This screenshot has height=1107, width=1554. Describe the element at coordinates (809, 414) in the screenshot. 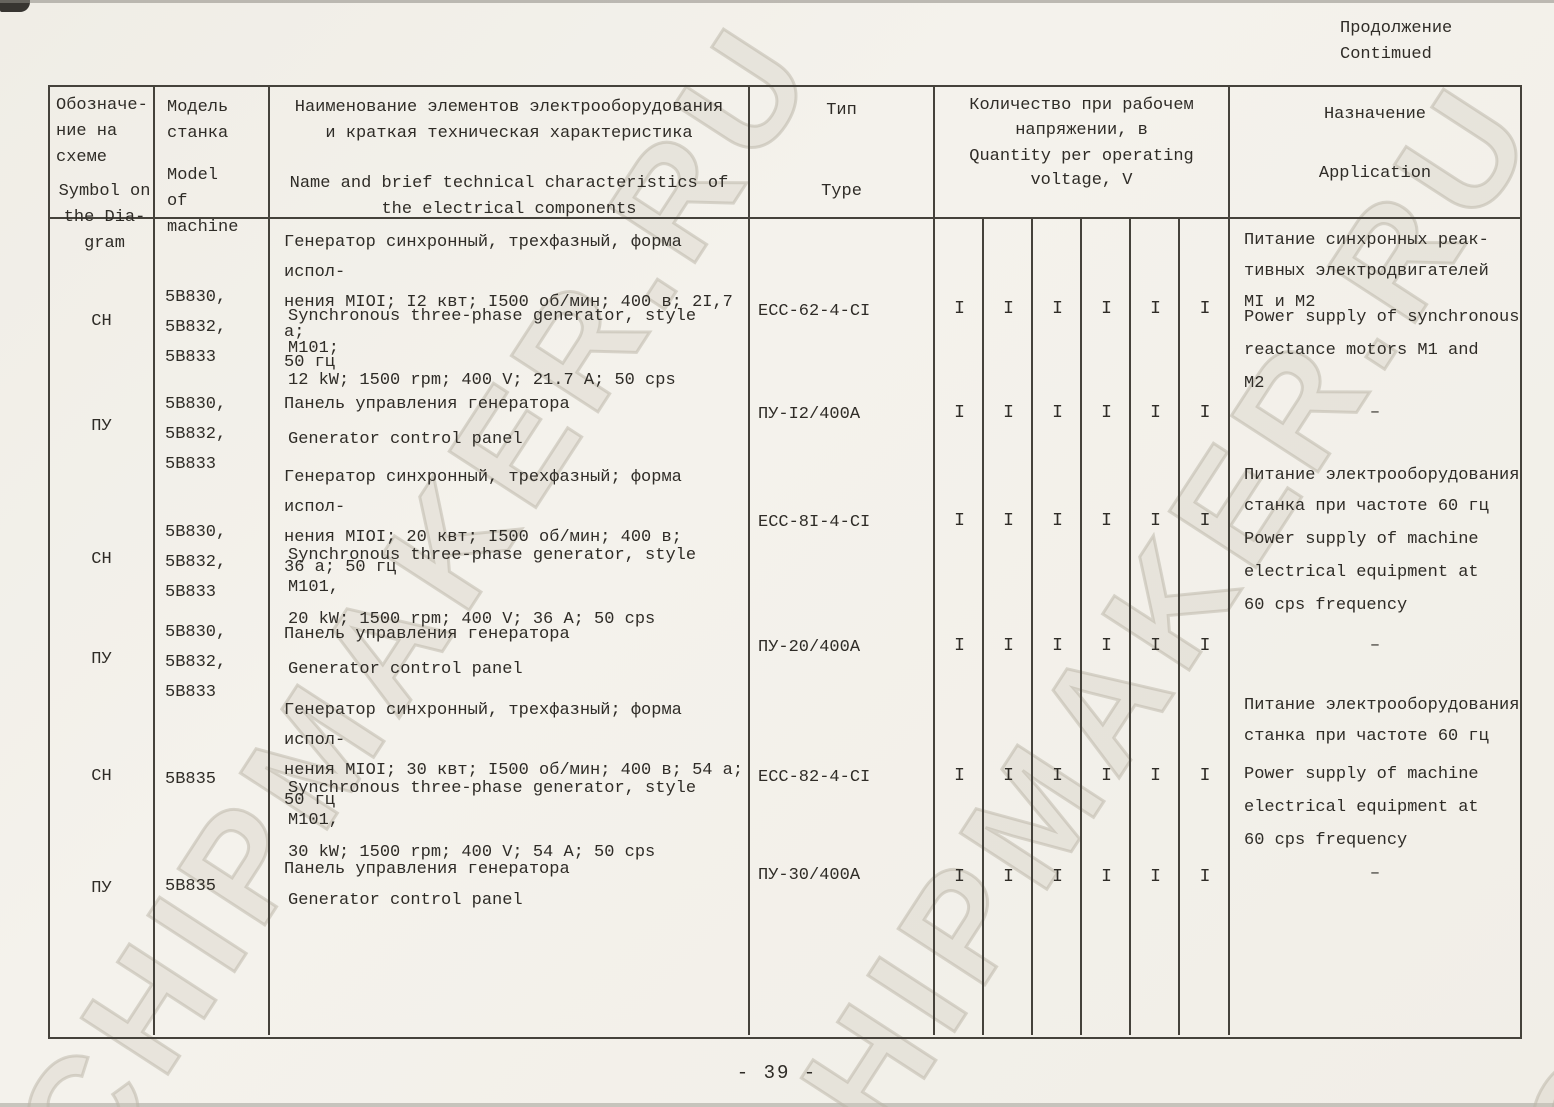

I see `row-type: ПУ-I2/400A` at that location.